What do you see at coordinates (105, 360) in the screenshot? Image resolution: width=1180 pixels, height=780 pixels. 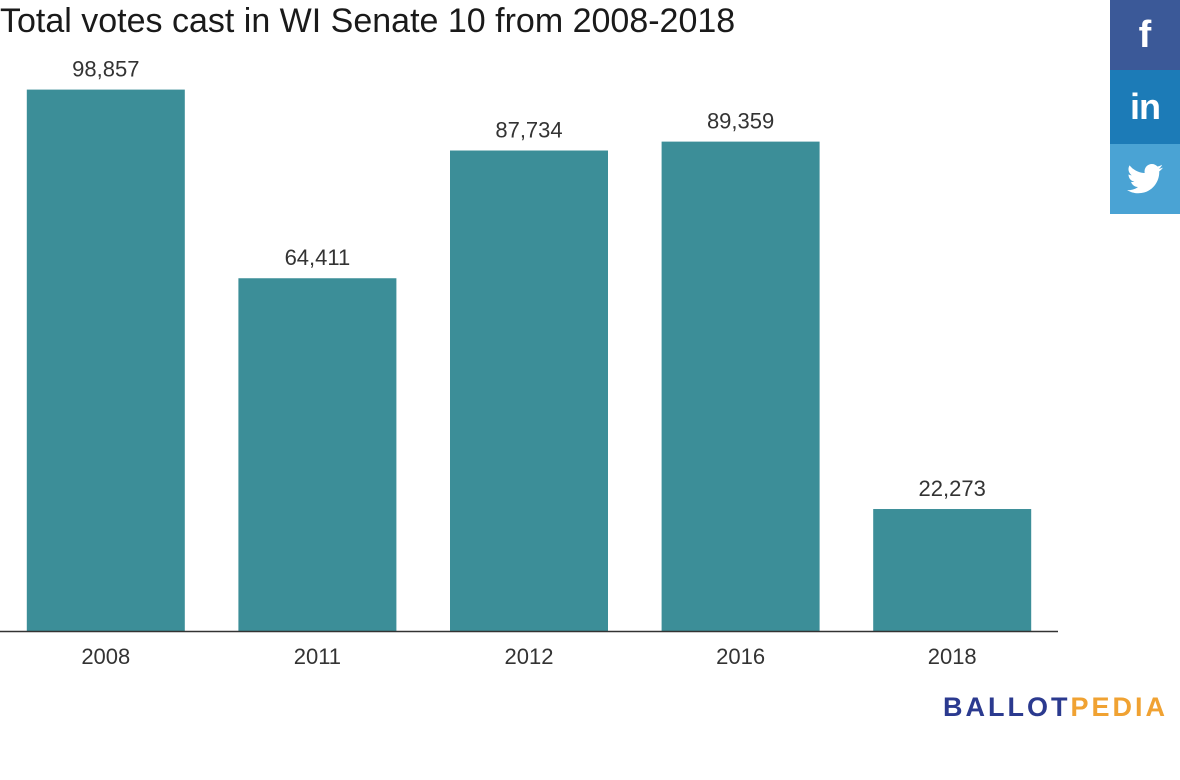 I see `bar-2008` at bounding box center [105, 360].